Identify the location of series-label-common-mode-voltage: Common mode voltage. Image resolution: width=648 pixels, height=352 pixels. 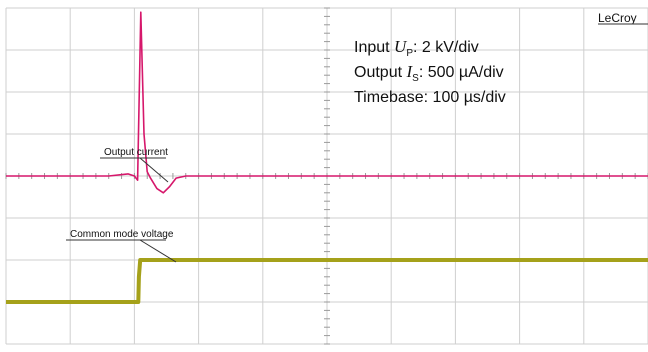
(122, 234).